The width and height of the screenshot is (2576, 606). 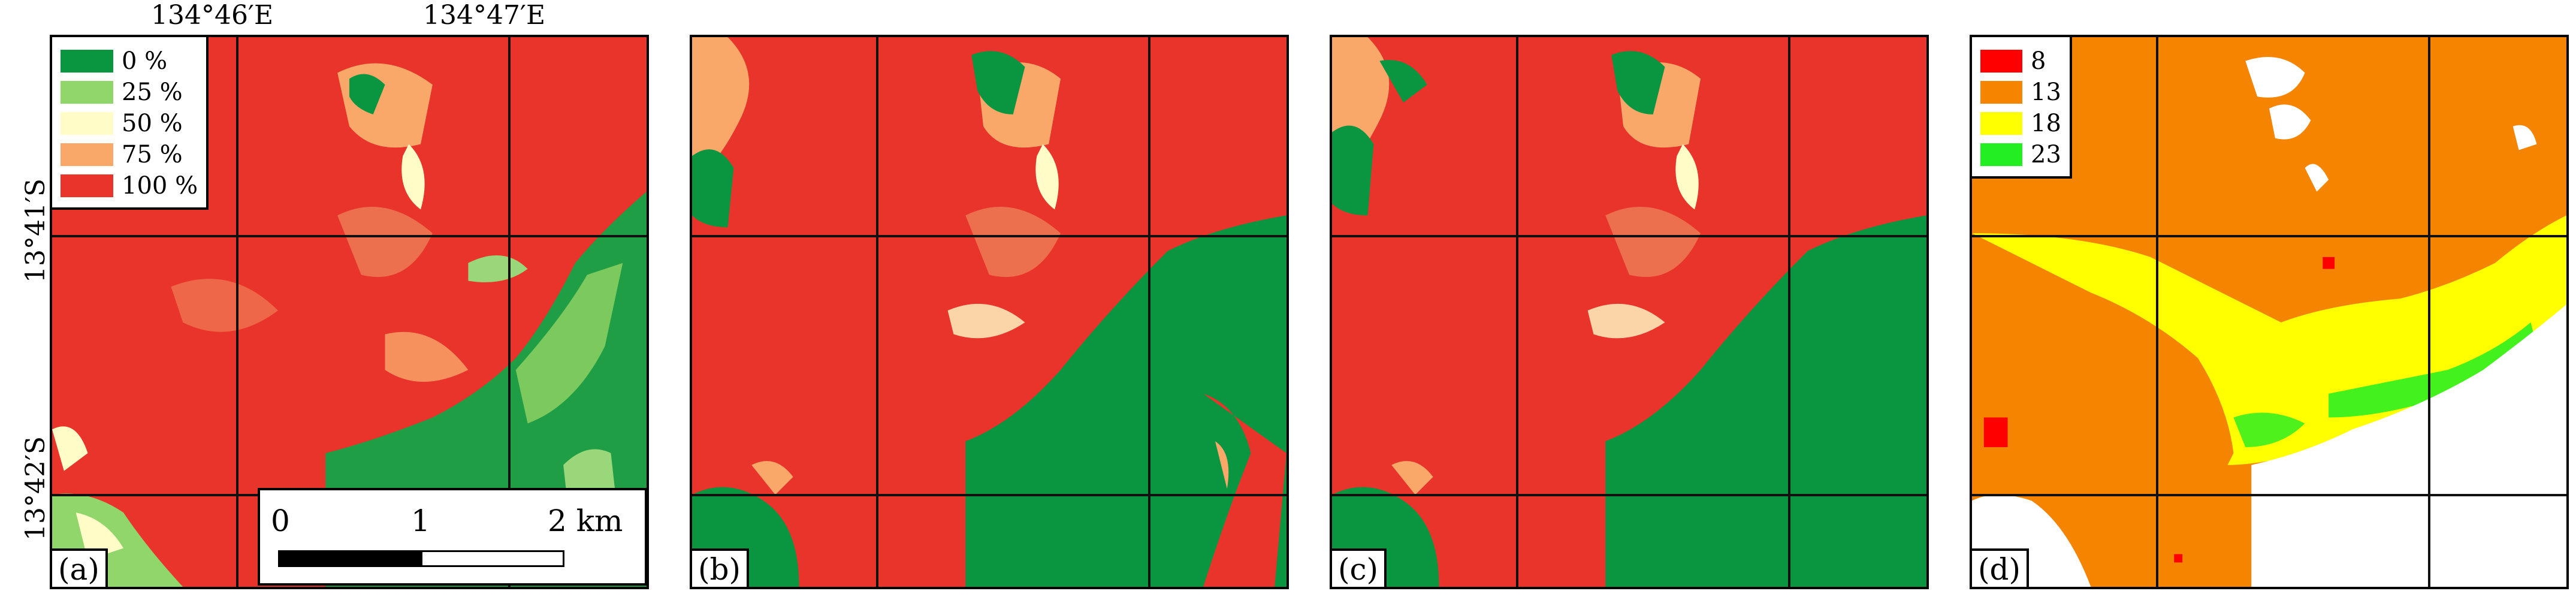 I want to click on panel-label-c: (c), so click(x=1360, y=567).